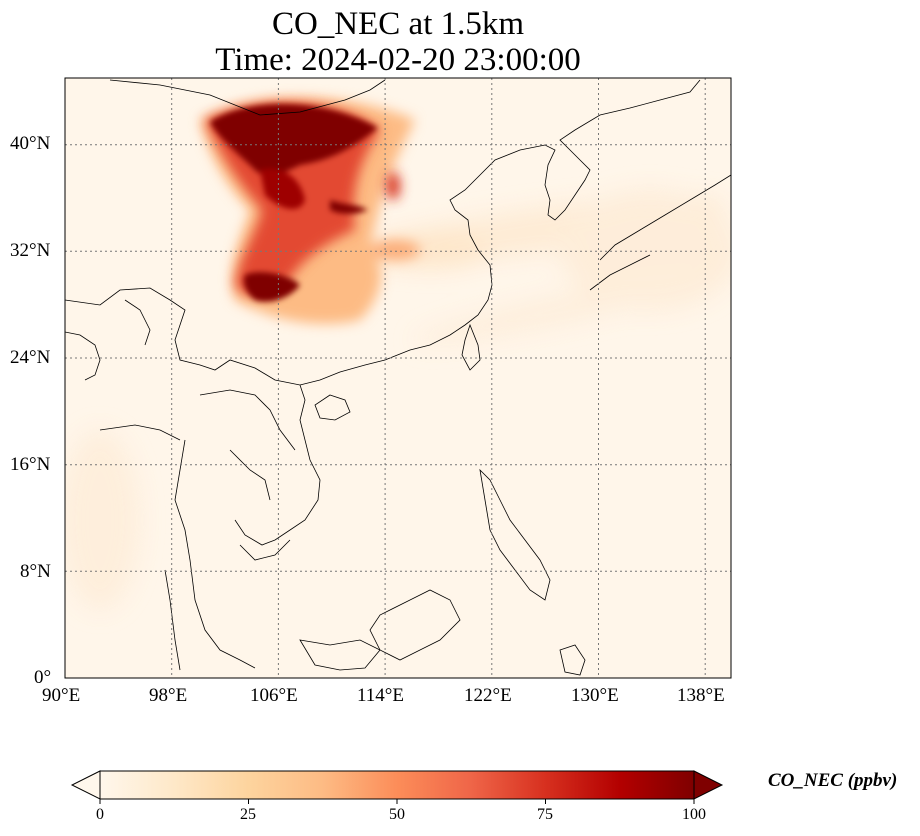 This screenshot has height=836, width=920. What do you see at coordinates (398, 60) in the screenshot?
I see `map-subtitle-time: Time: 2024-02-20 23:00:00` at bounding box center [398, 60].